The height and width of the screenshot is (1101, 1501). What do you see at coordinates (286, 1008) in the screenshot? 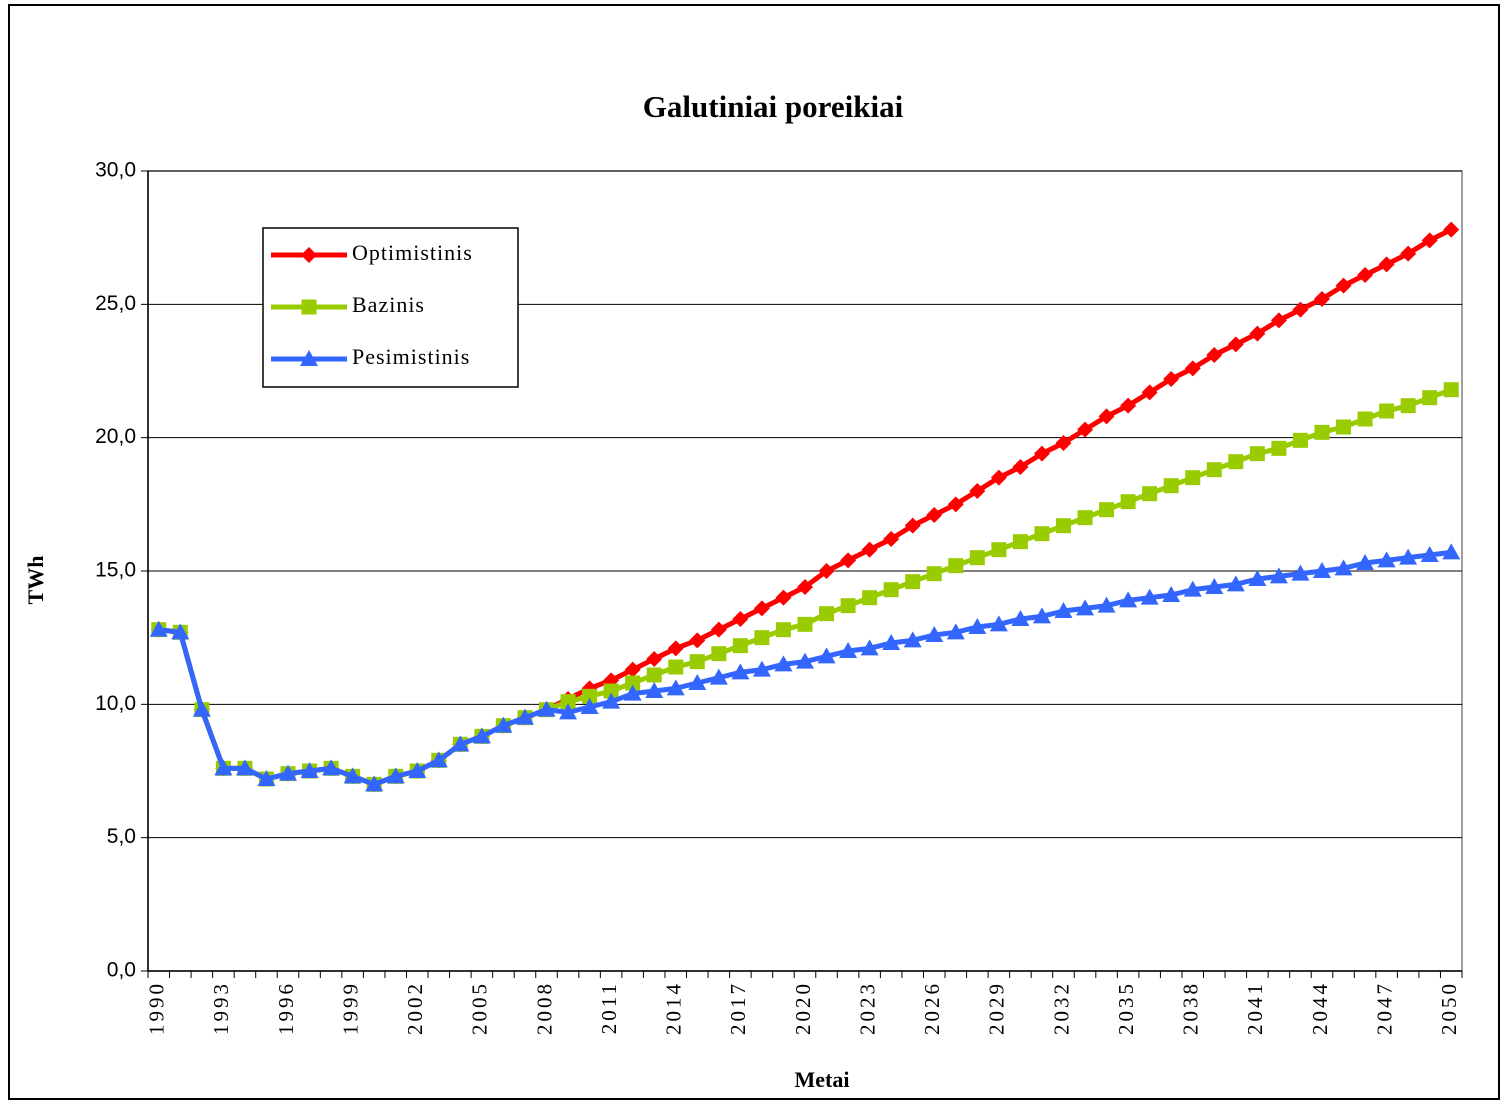
I see `x-tick-label: 1996` at bounding box center [286, 1008].